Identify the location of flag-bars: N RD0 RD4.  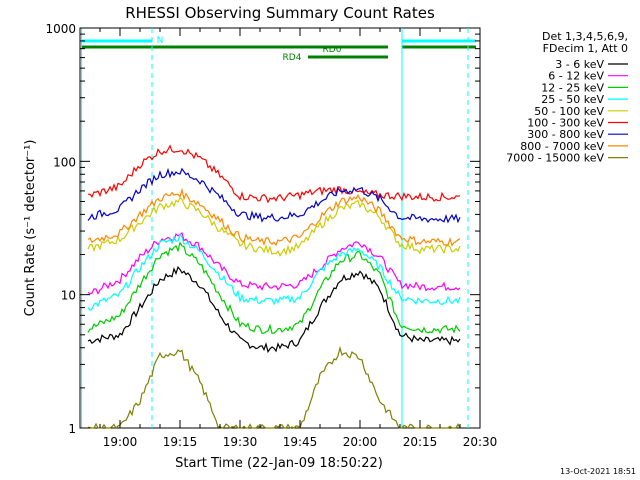
(278, 49).